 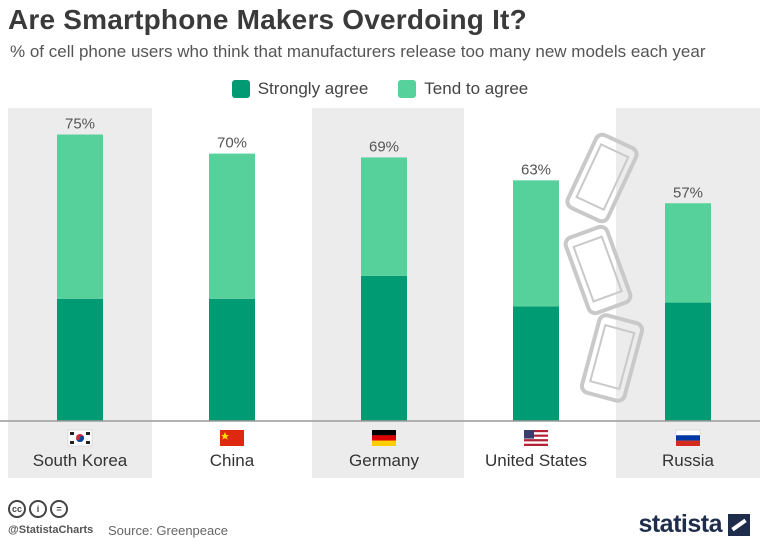 What do you see at coordinates (80, 359) in the screenshot?
I see `bar-strongly-south-korea` at bounding box center [80, 359].